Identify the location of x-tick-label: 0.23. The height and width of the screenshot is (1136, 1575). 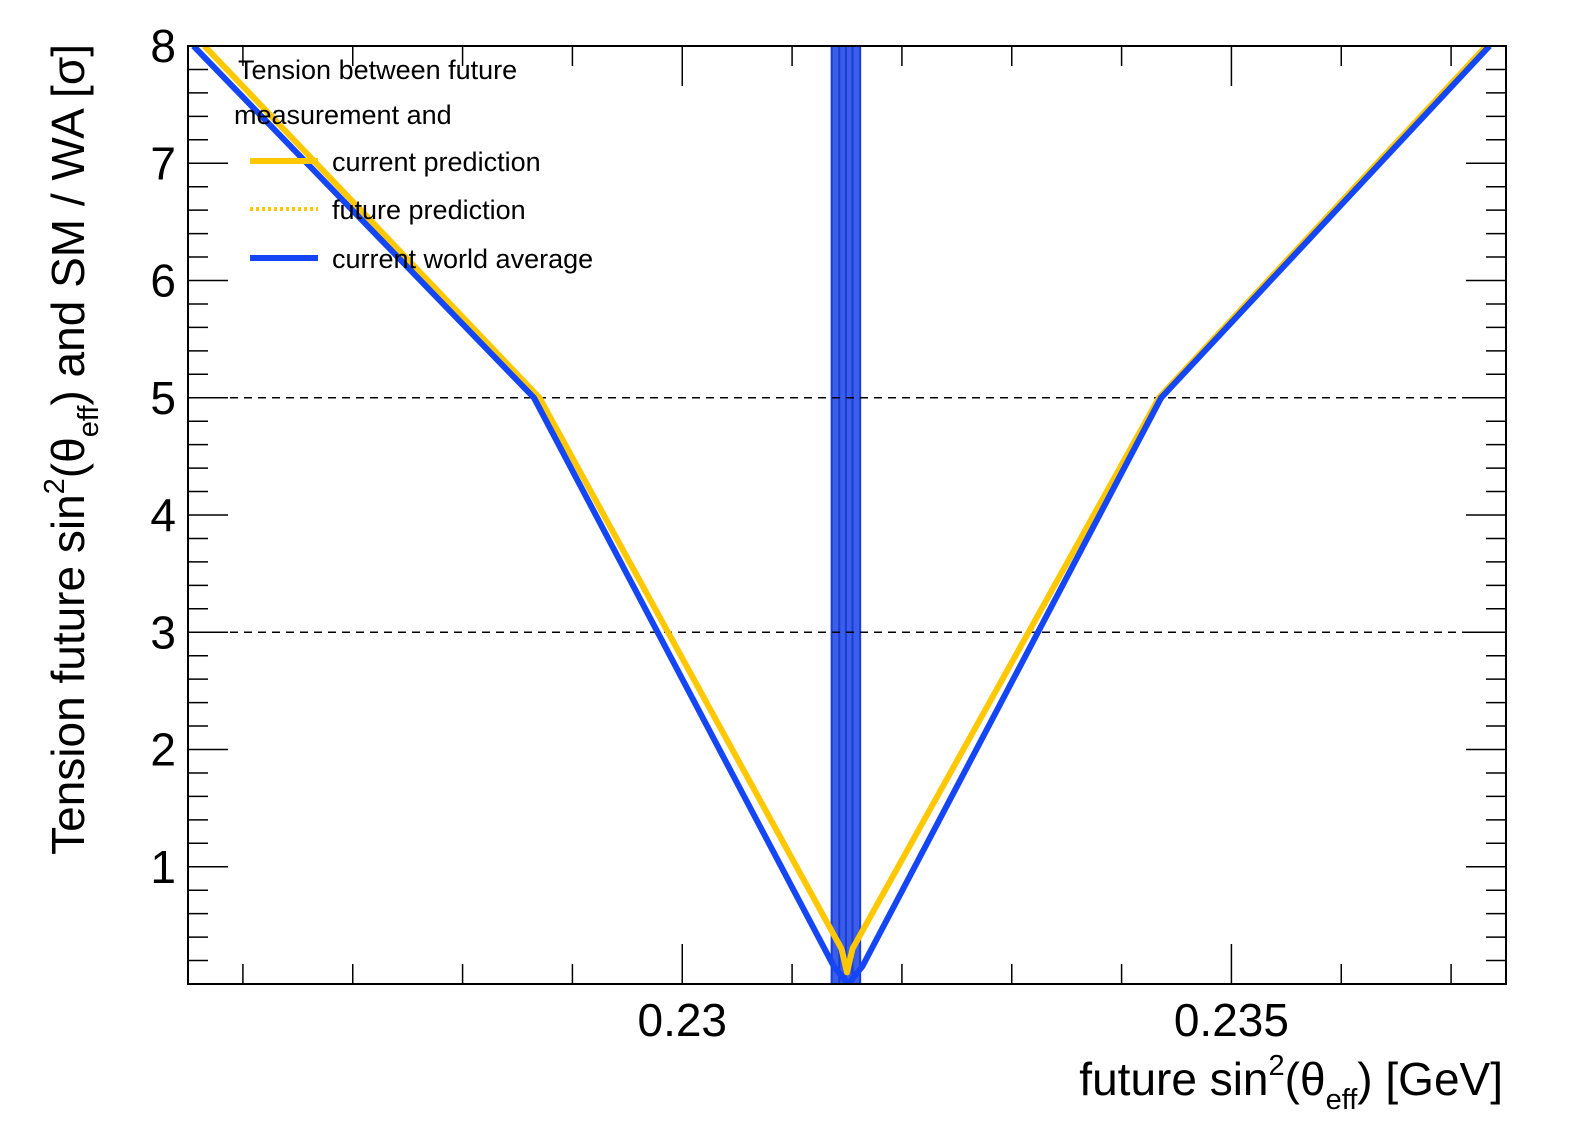
(682, 1020).